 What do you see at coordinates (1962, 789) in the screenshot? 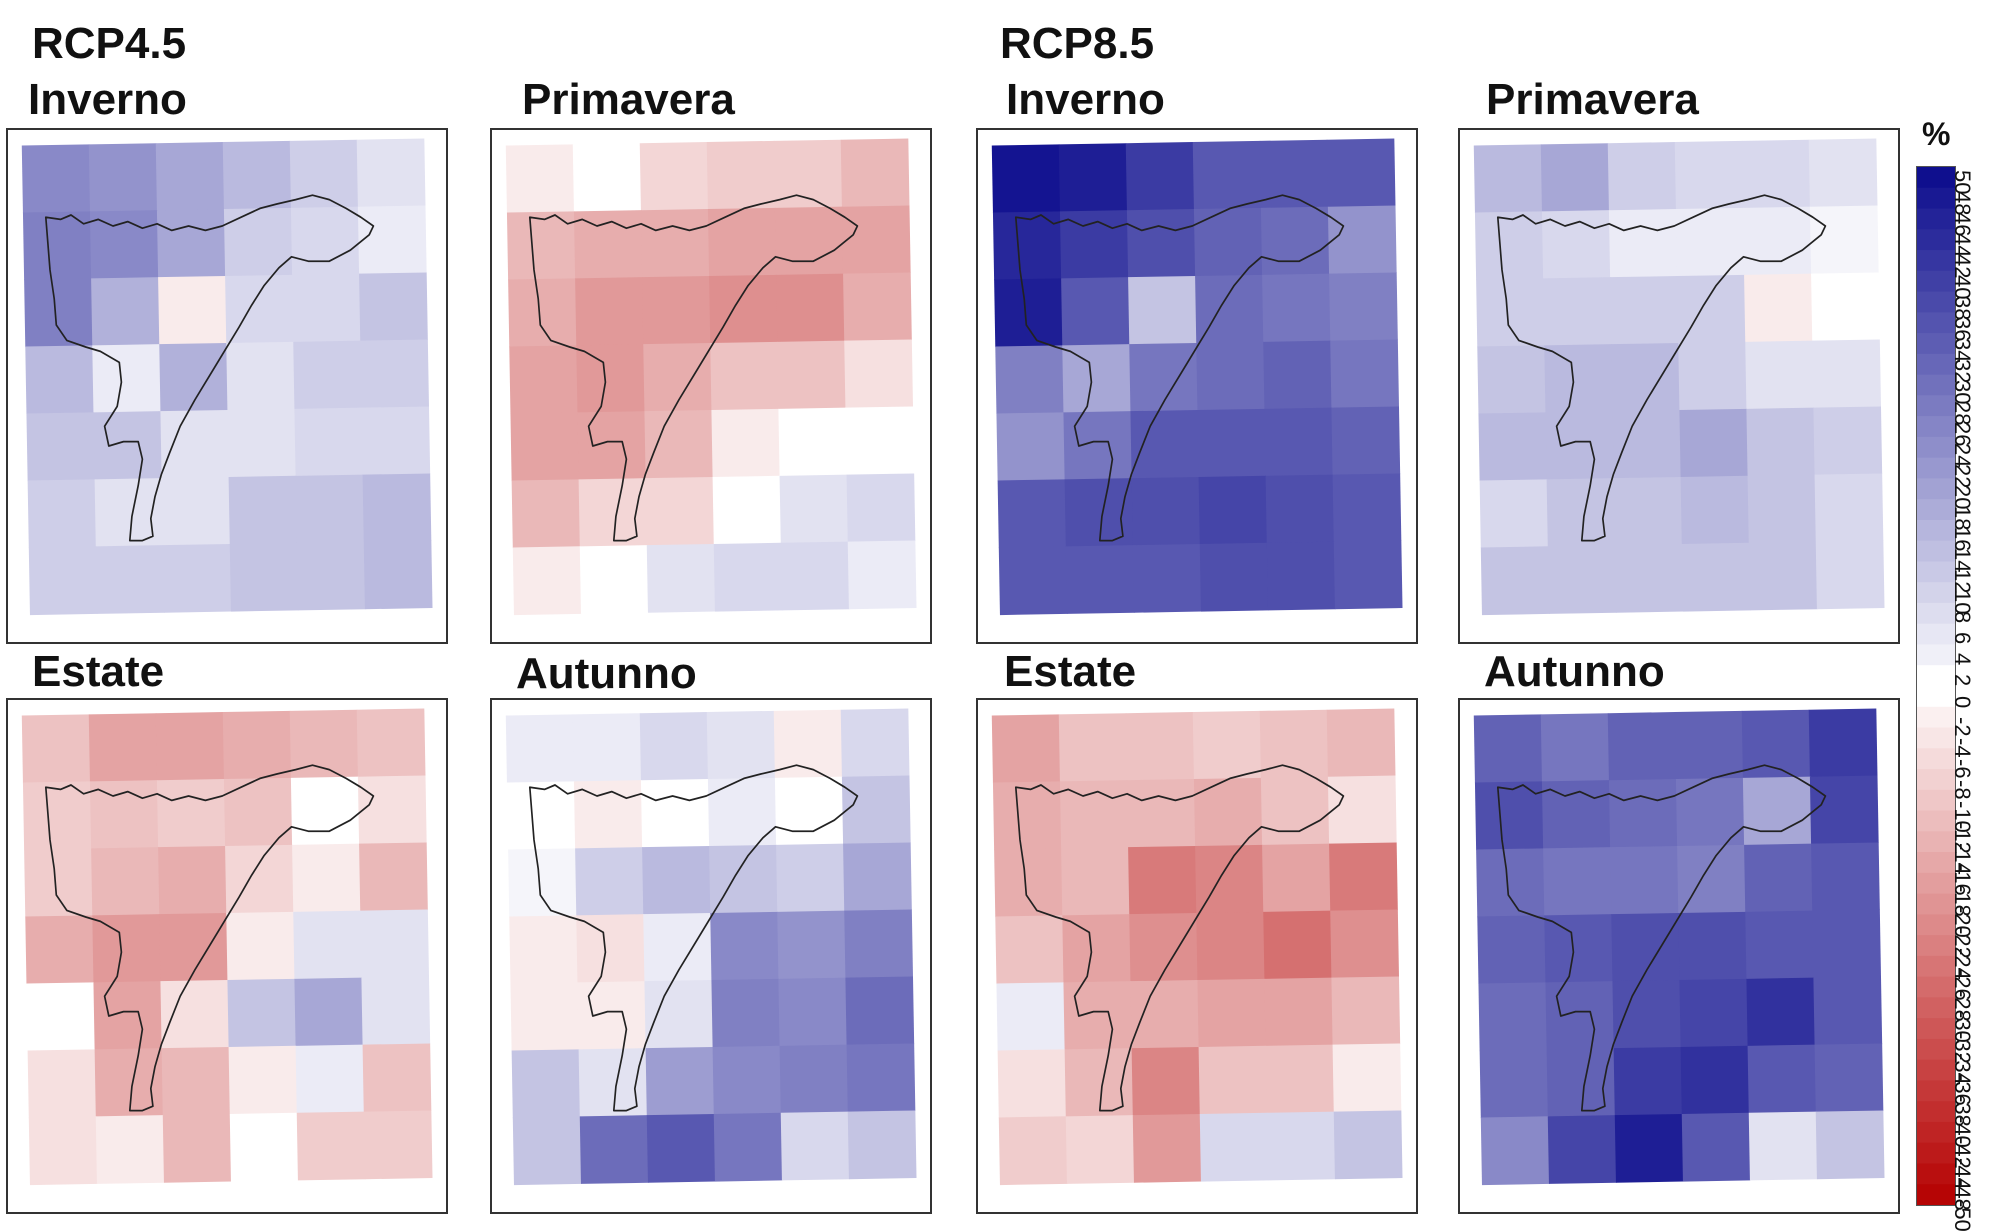
I see `legend-tick-label: -8` at bounding box center [1962, 789].